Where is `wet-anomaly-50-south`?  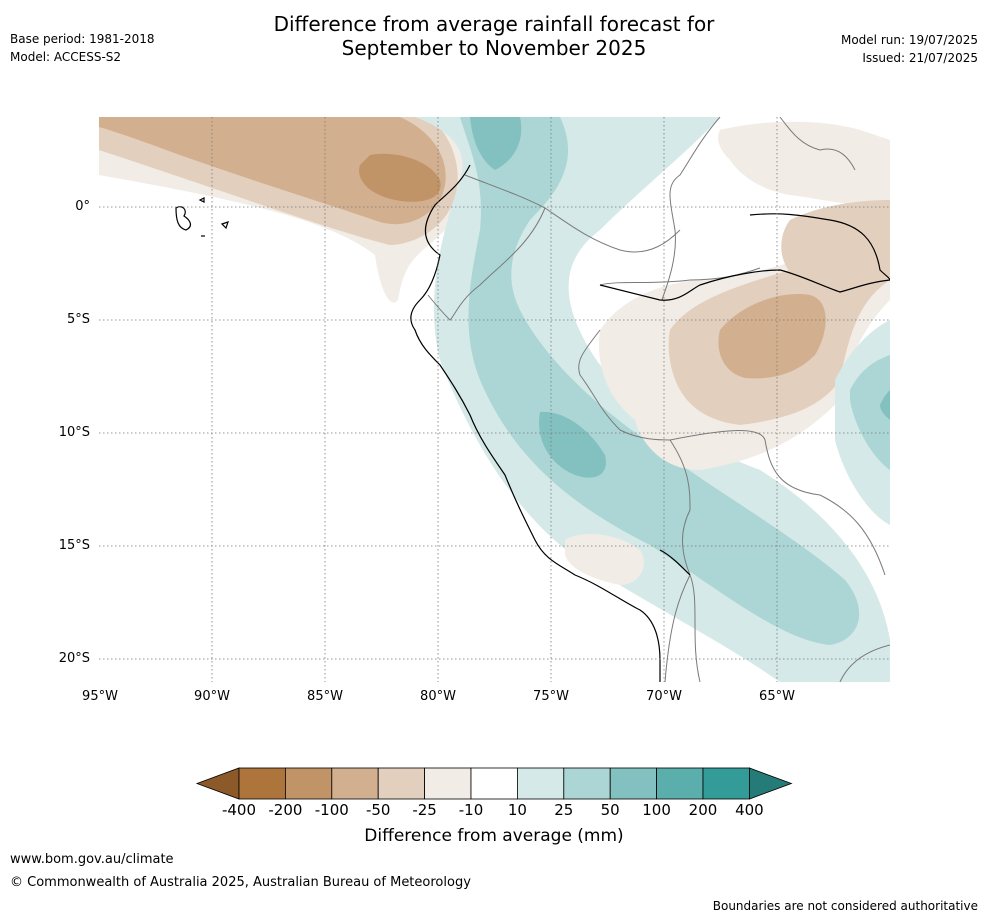
wet-anomaly-50-south is located at coordinates (572, 444).